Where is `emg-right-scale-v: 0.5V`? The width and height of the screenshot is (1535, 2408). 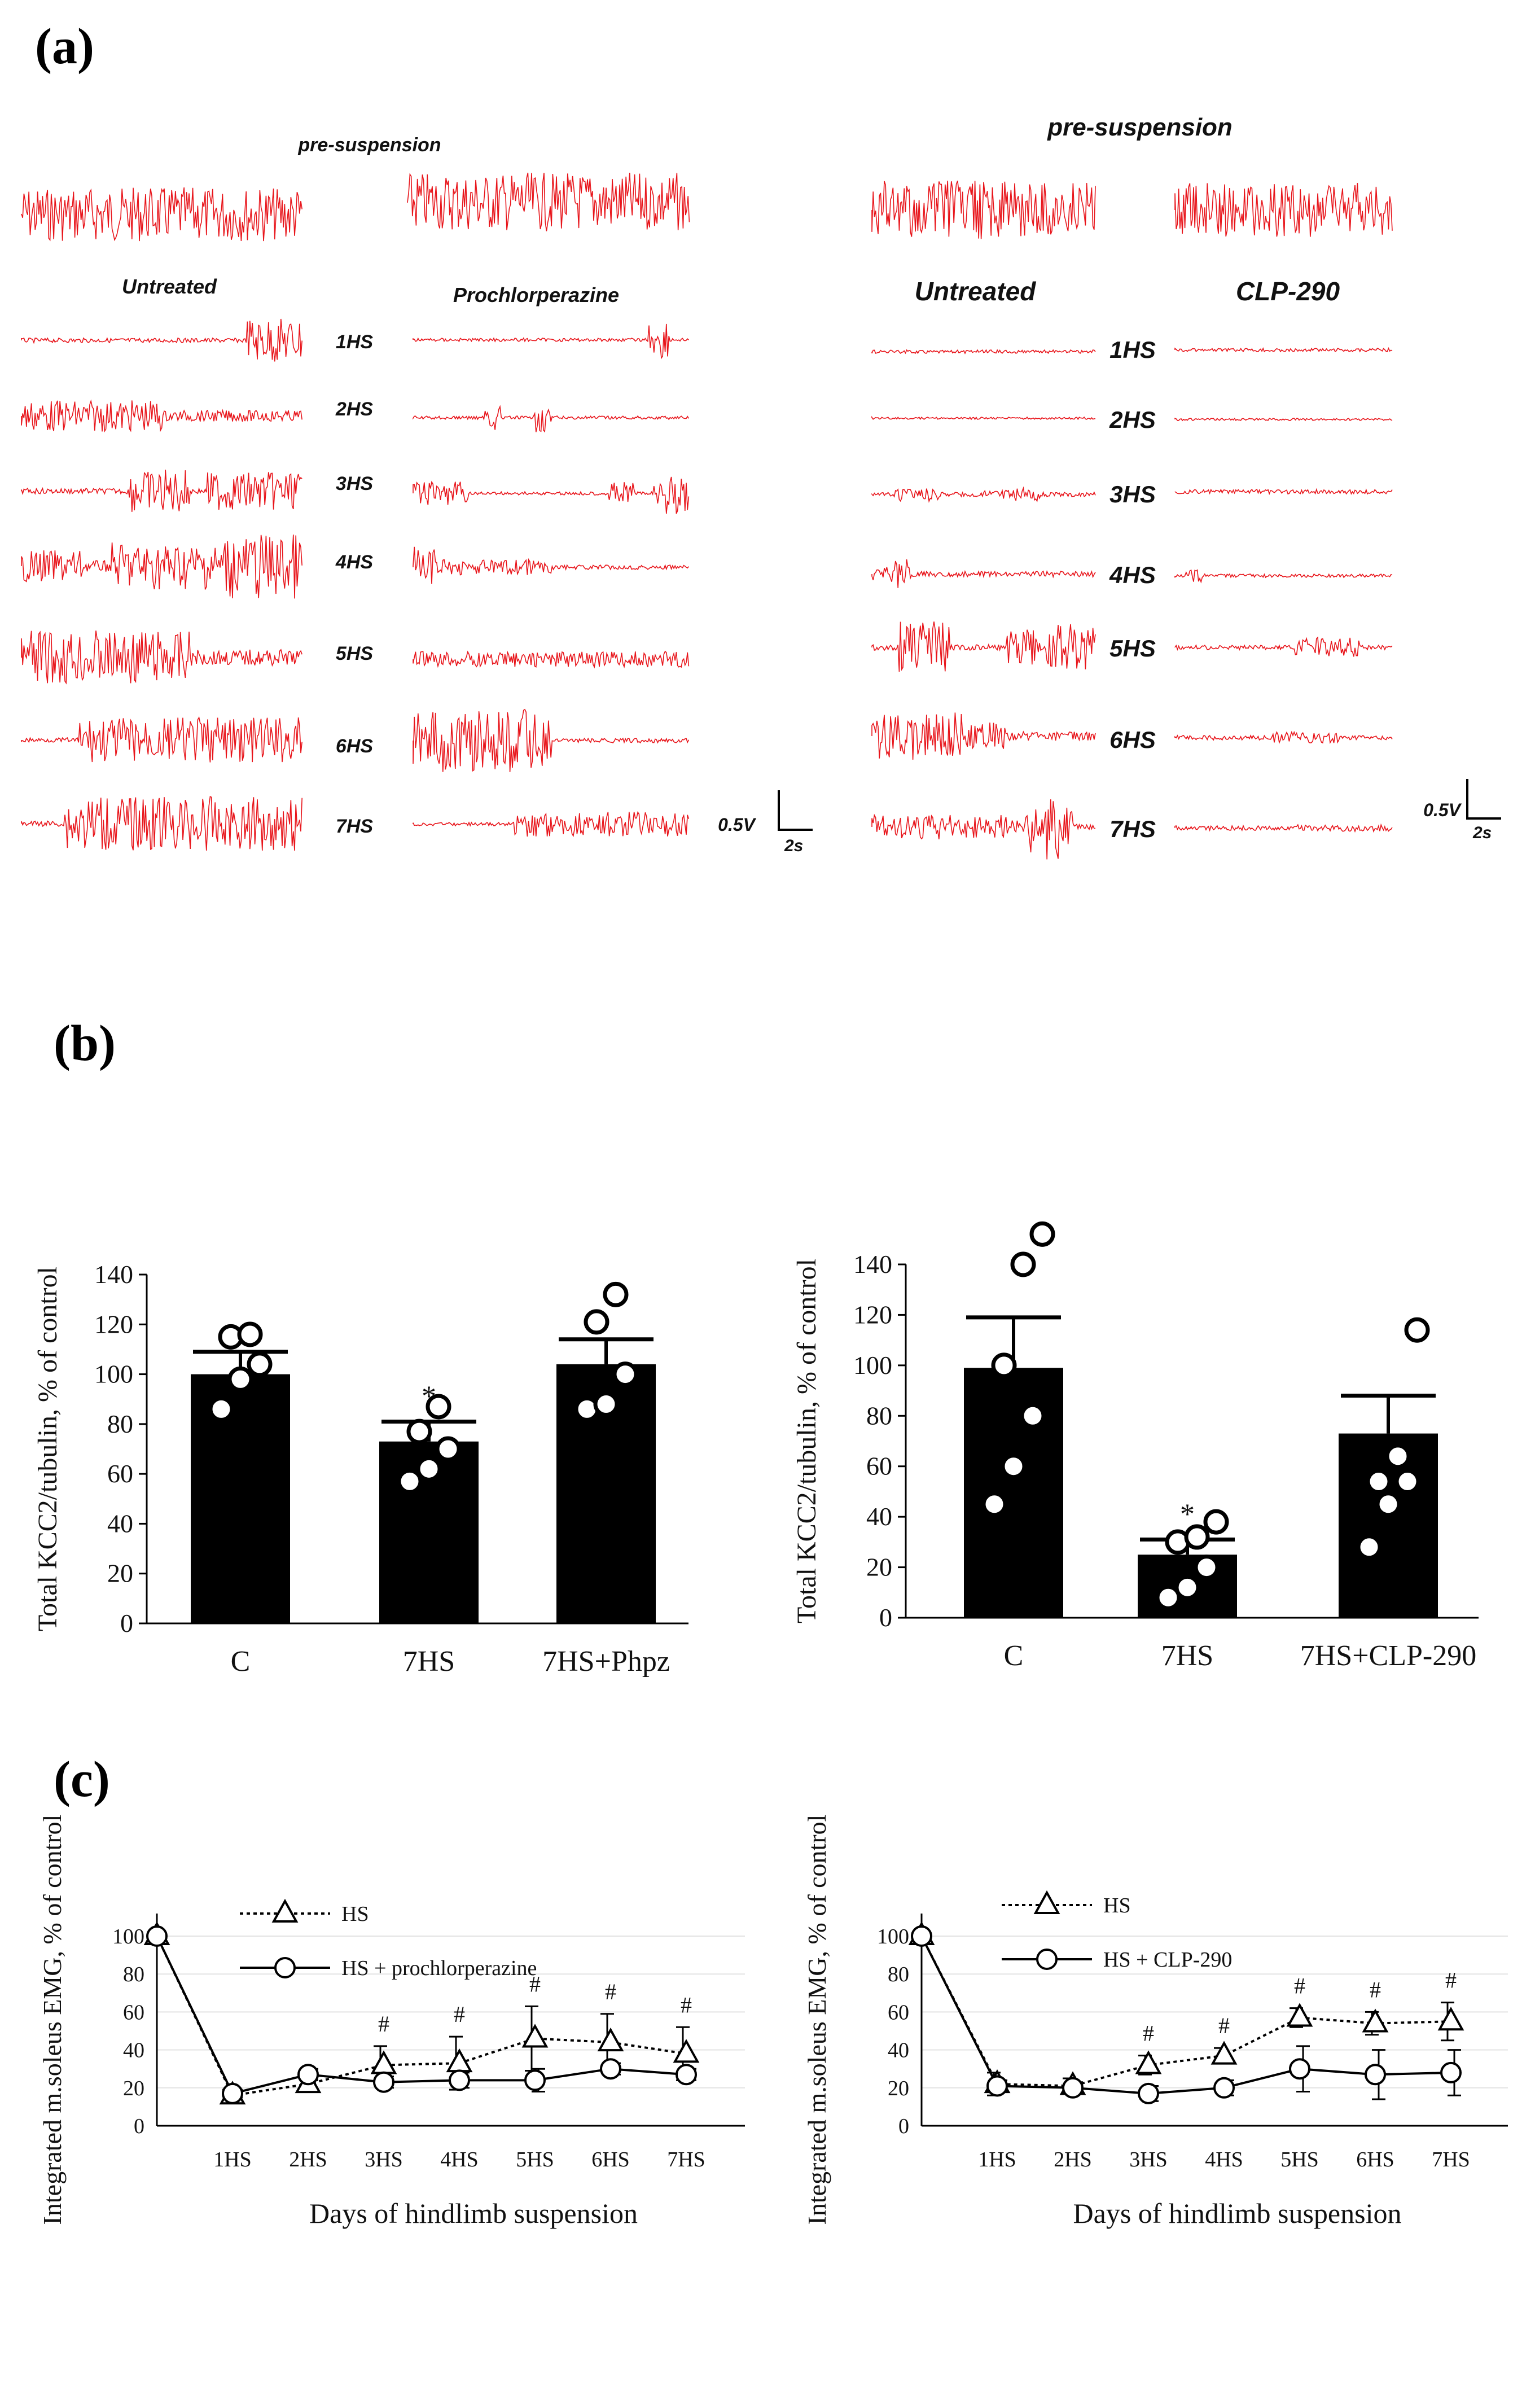
emg-right-scale-v: 0.5V is located at coordinates (1442, 810).